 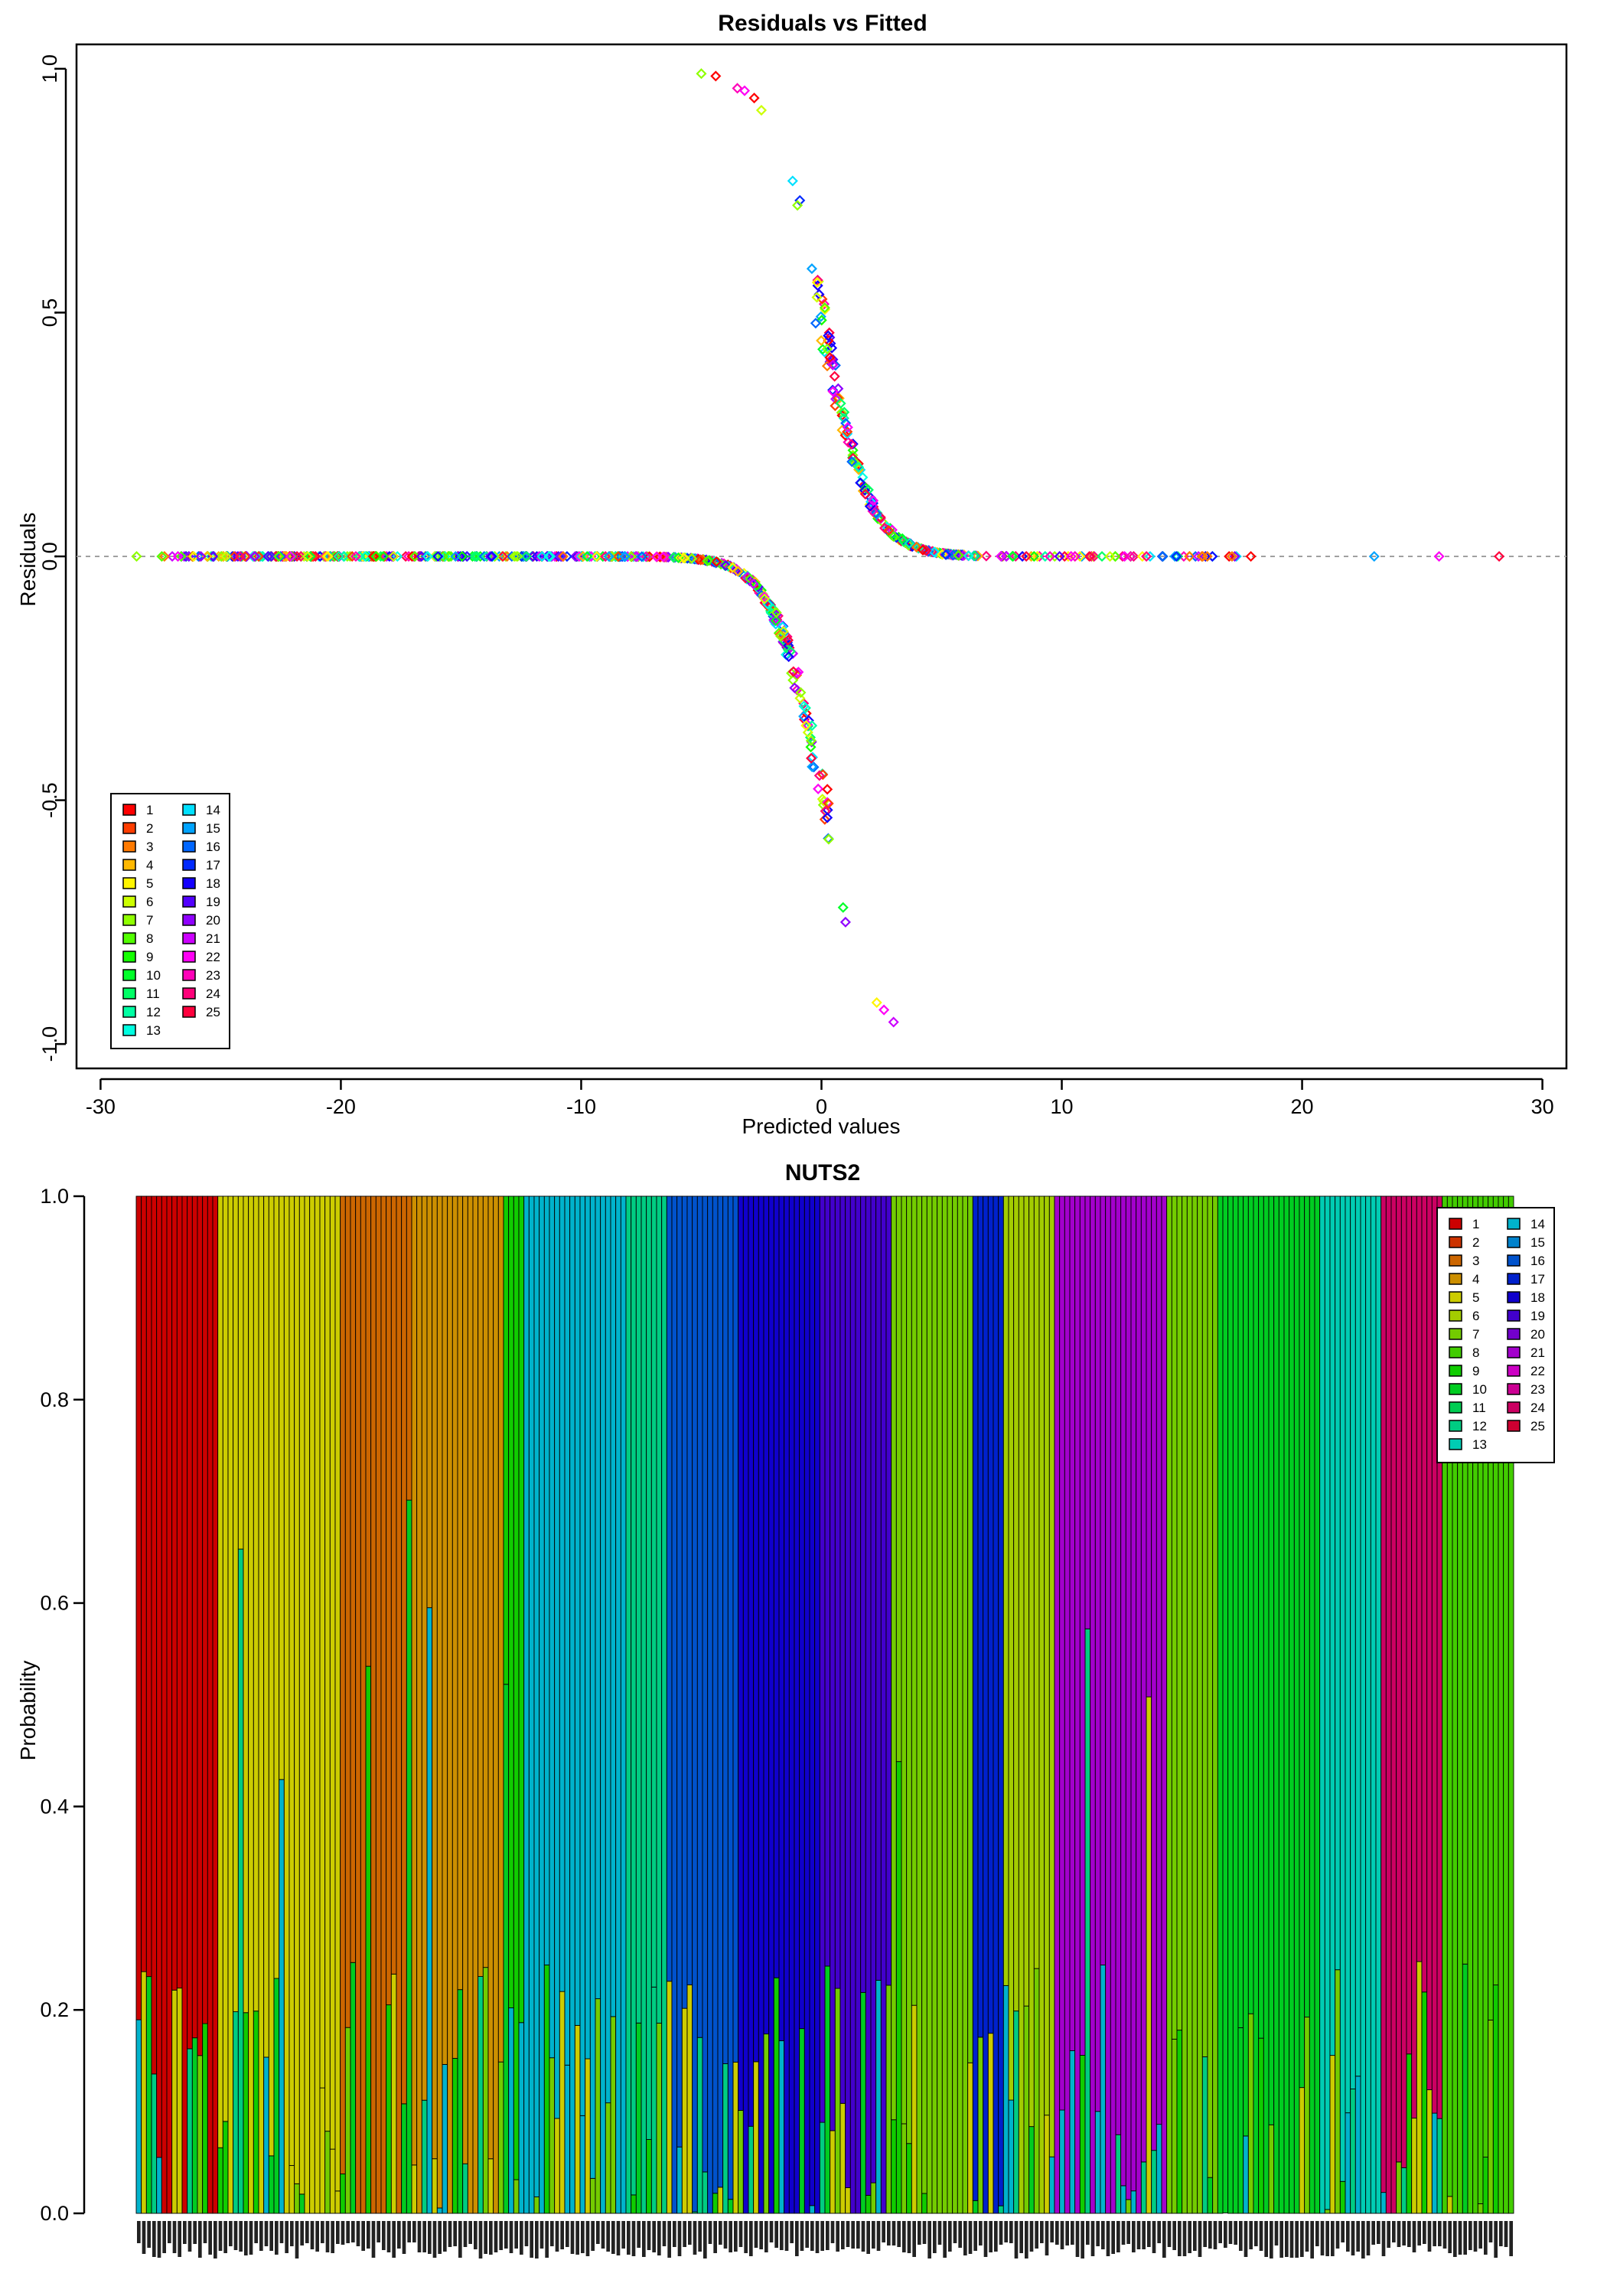 I want to click on legend-label: 18, so click(x=1537, y=1297).